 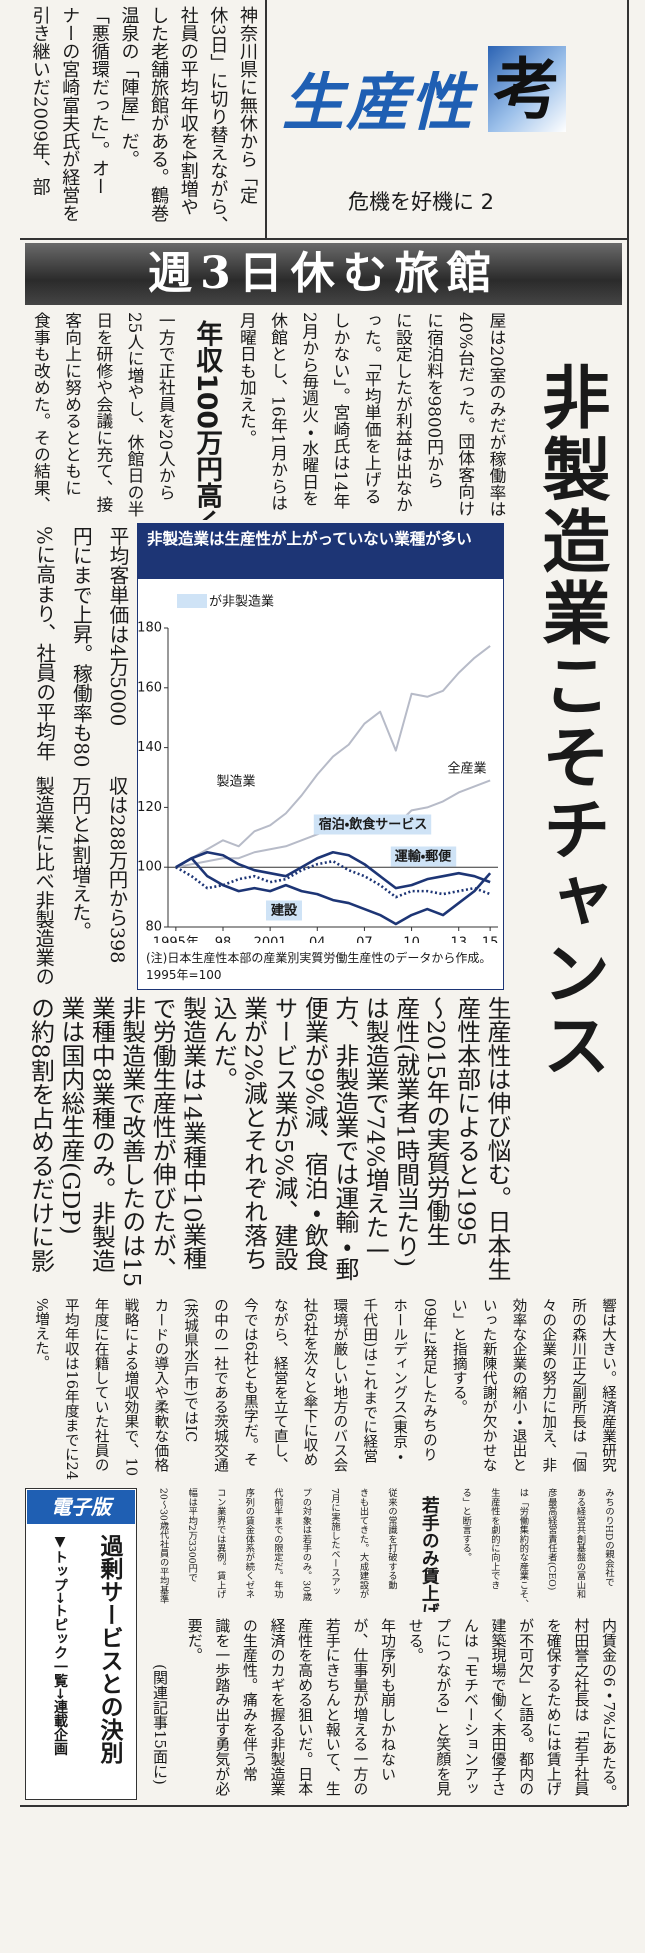 What do you see at coordinates (40, 101) in the screenshot?
I see `text-column: 引き継いだ2009年、部` at bounding box center [40, 101].